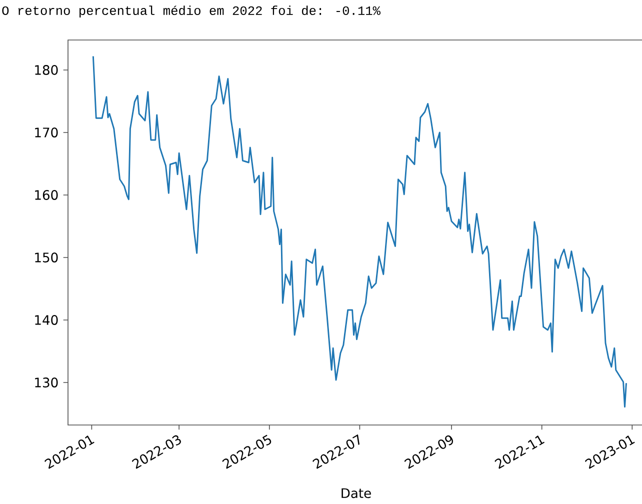 The height and width of the screenshot is (504, 642). What do you see at coordinates (46, 257) in the screenshot?
I see `y-tick-label: 150` at bounding box center [46, 257].